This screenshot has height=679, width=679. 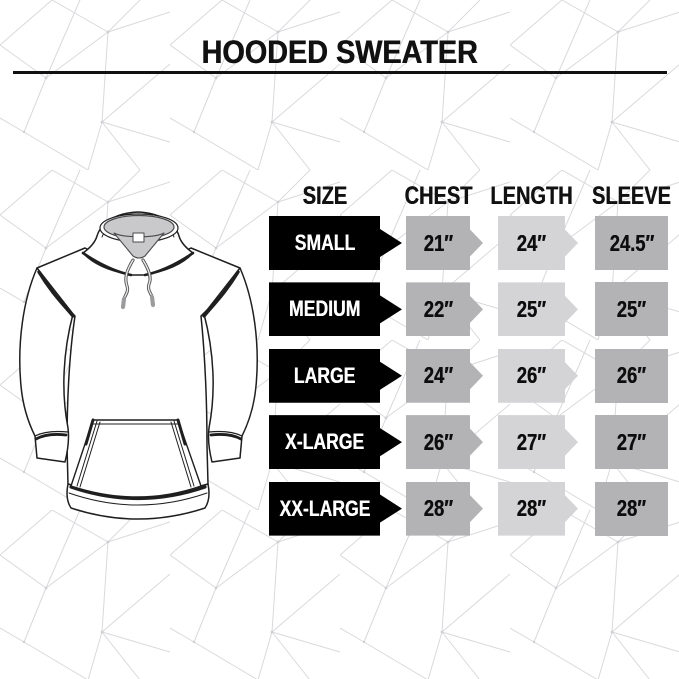 I want to click on length-value: 26″, so click(x=538, y=375).